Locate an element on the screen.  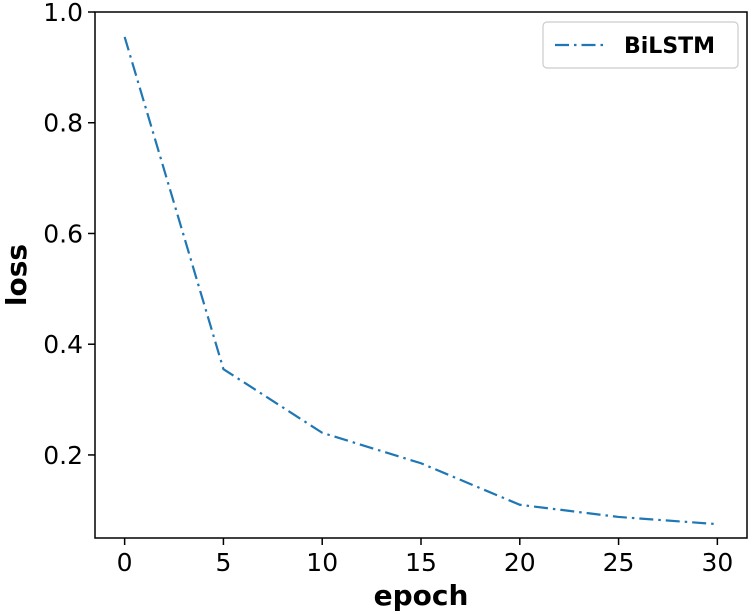
y-tick-label: 1.0 is located at coordinates (63, 13).